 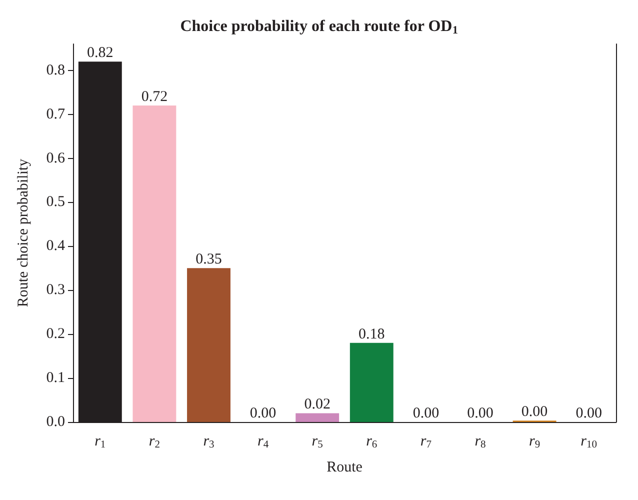 What do you see at coordinates (56, 158) in the screenshot?
I see `y-tick-label: 0.6` at bounding box center [56, 158].